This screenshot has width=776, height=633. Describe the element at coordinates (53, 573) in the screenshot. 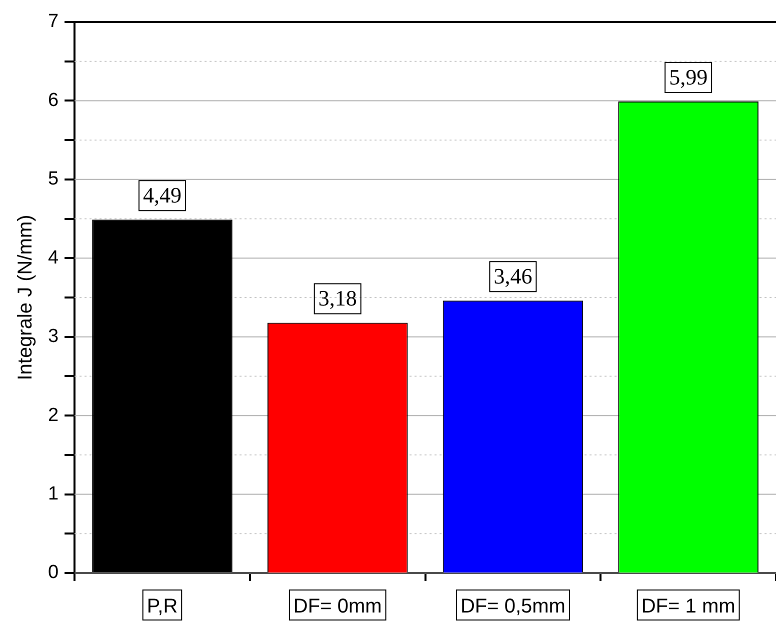

I see `y-tick-label: 0` at that location.